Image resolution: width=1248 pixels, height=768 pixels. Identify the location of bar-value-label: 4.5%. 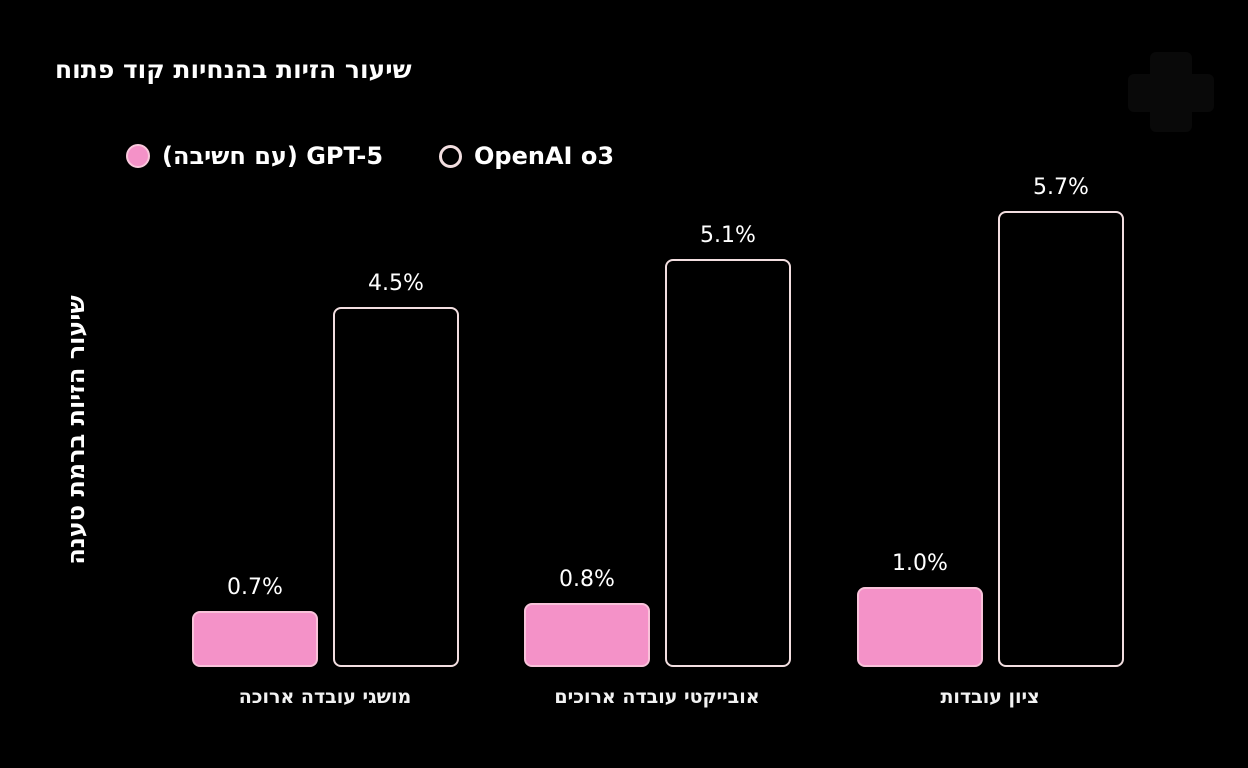
(396, 283).